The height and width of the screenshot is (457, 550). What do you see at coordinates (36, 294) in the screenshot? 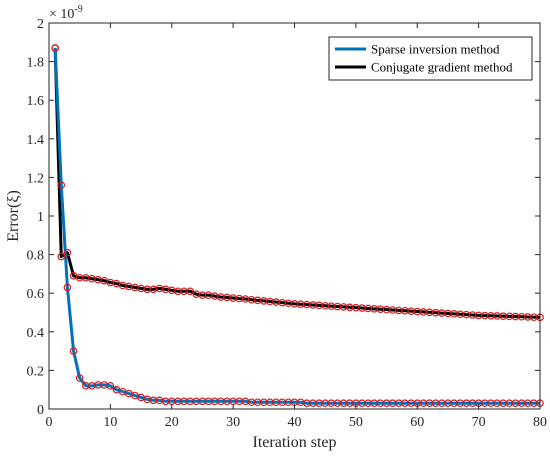
I see `y-tick-label: 0.6` at bounding box center [36, 294].